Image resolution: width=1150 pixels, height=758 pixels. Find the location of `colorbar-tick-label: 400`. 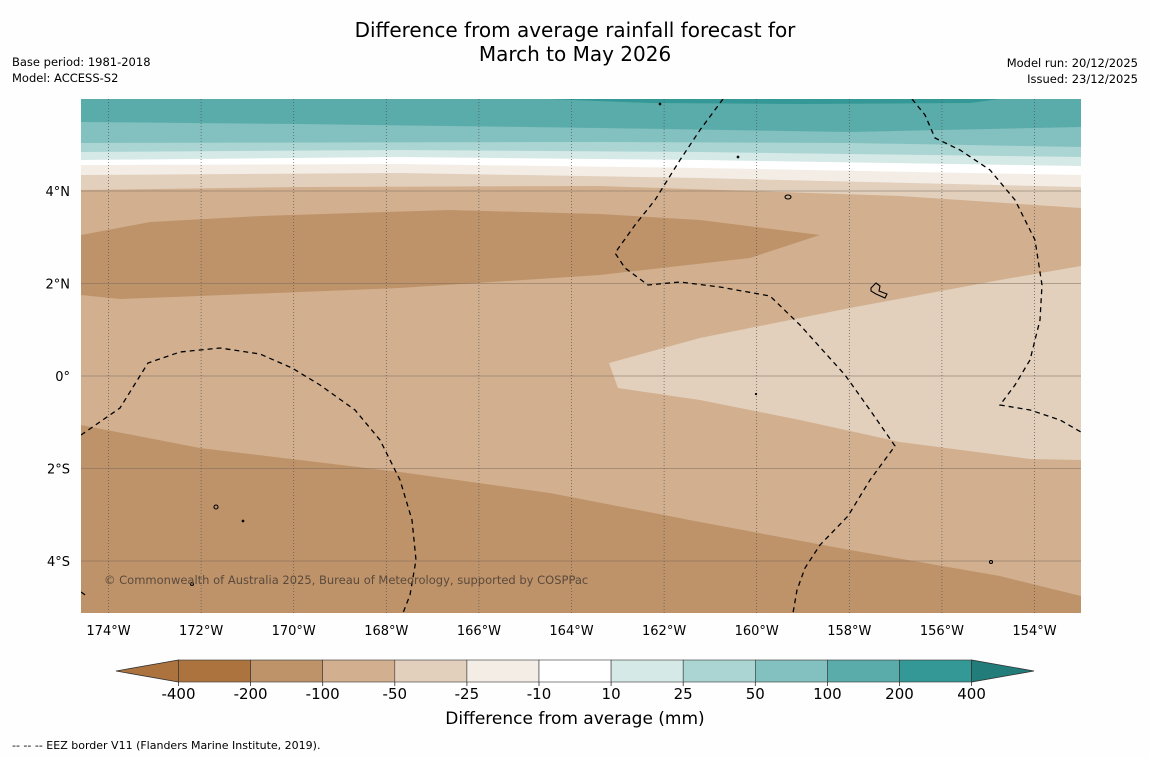

colorbar-tick-label: 400 is located at coordinates (971, 694).